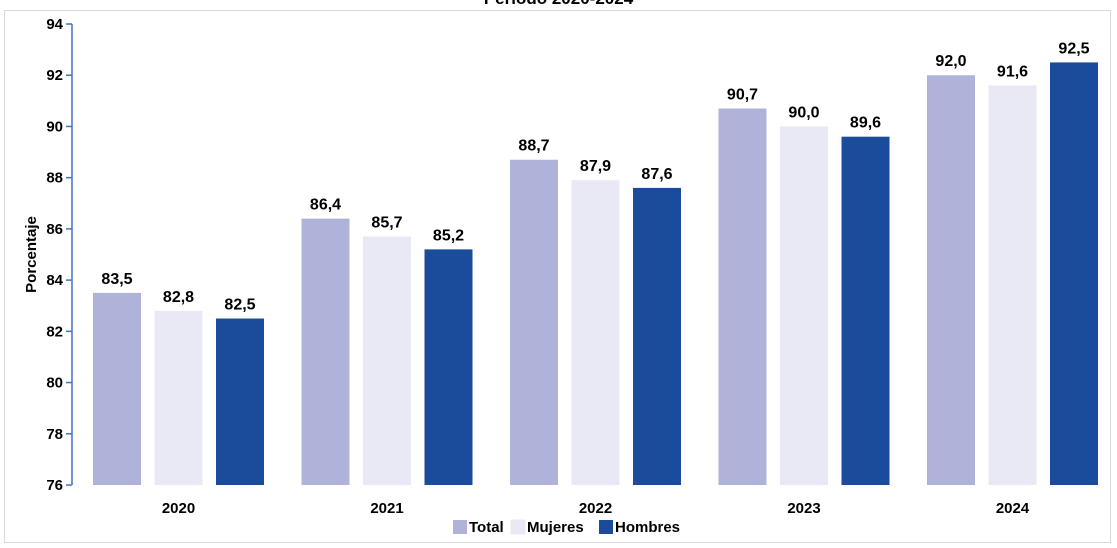 This screenshot has height=548, width=1117. What do you see at coordinates (595, 332) in the screenshot?
I see `bar-mujeres-2022` at bounding box center [595, 332].